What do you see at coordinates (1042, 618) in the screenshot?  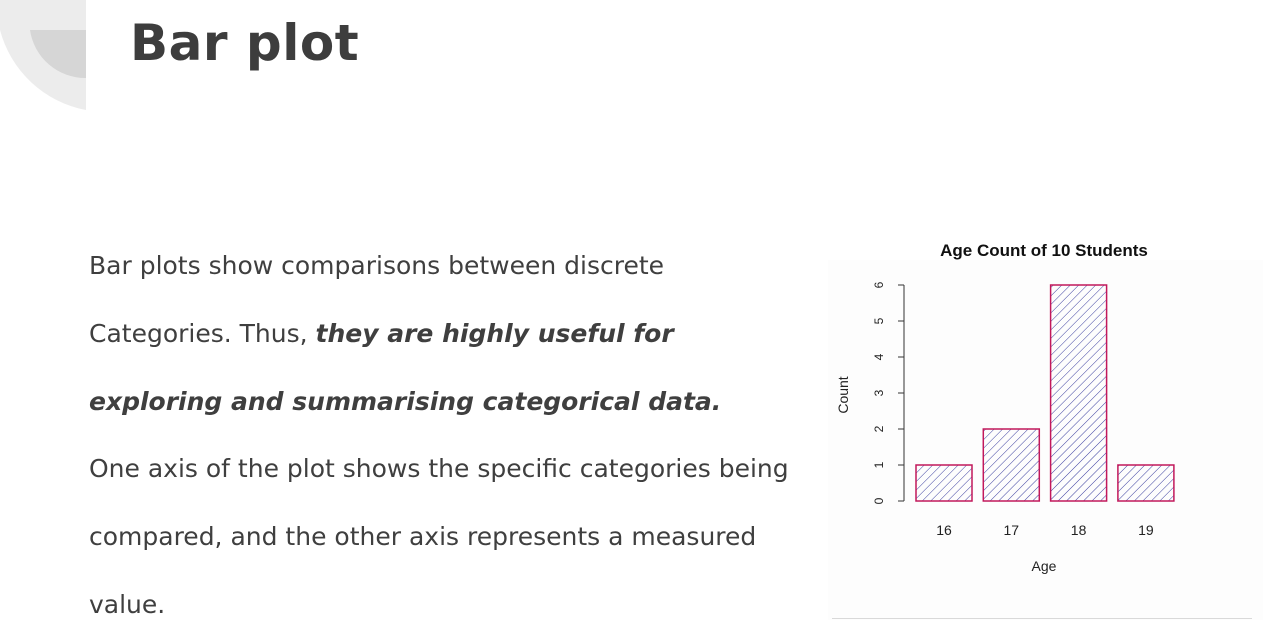 I see `chart-divider` at bounding box center [1042, 618].